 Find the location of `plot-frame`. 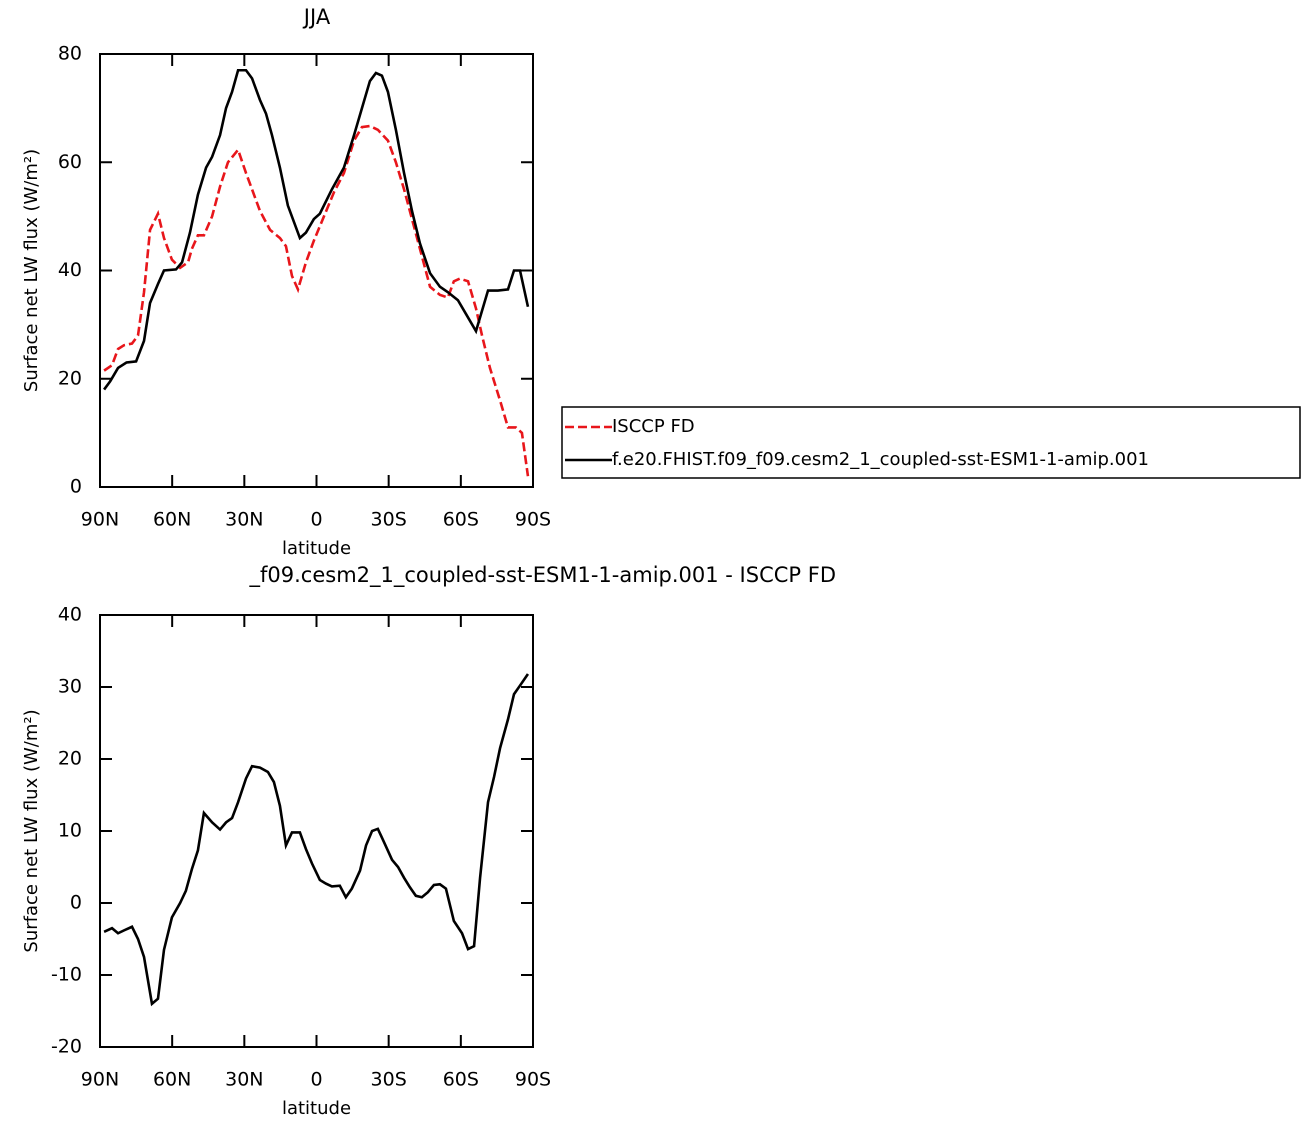

plot-frame is located at coordinates (316, 831).